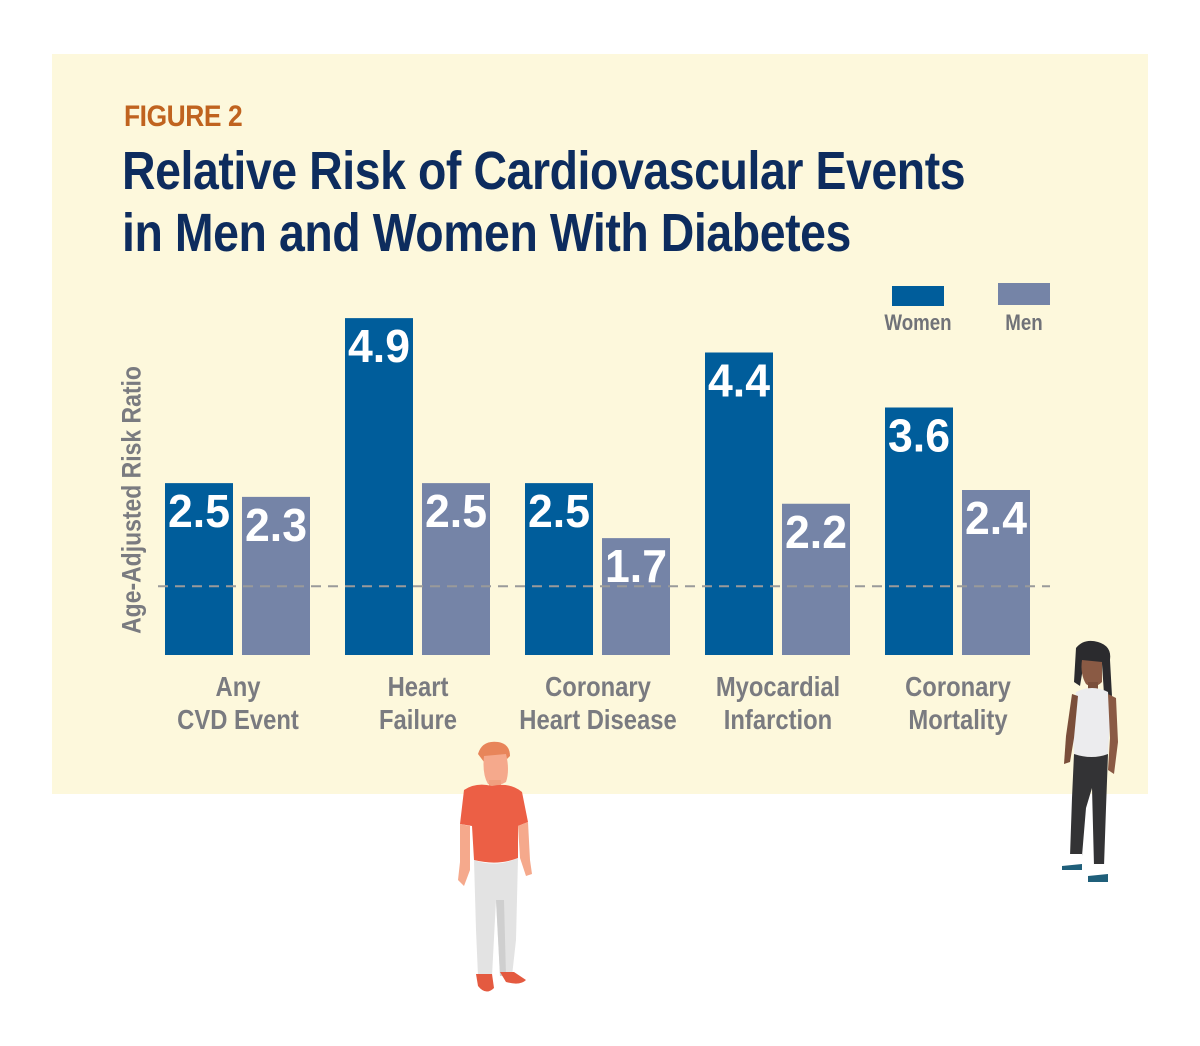 Image resolution: width=1200 pixels, height=1046 pixels. I want to click on woman-figure, so click(1090, 761).